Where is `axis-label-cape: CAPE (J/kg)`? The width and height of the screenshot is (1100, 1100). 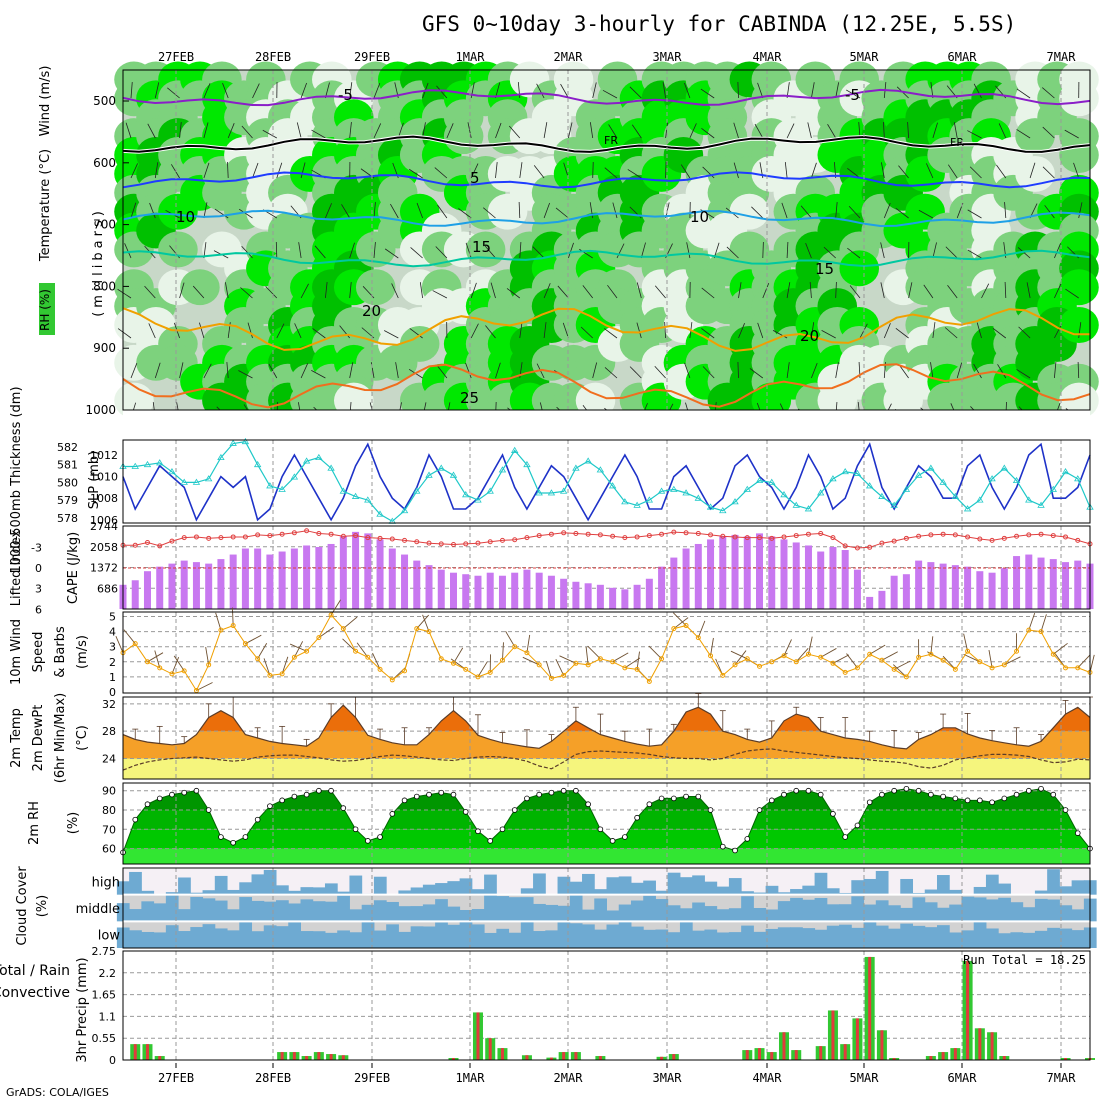
axis-label-cape: CAPE (J/kg) is located at coordinates (73, 568).